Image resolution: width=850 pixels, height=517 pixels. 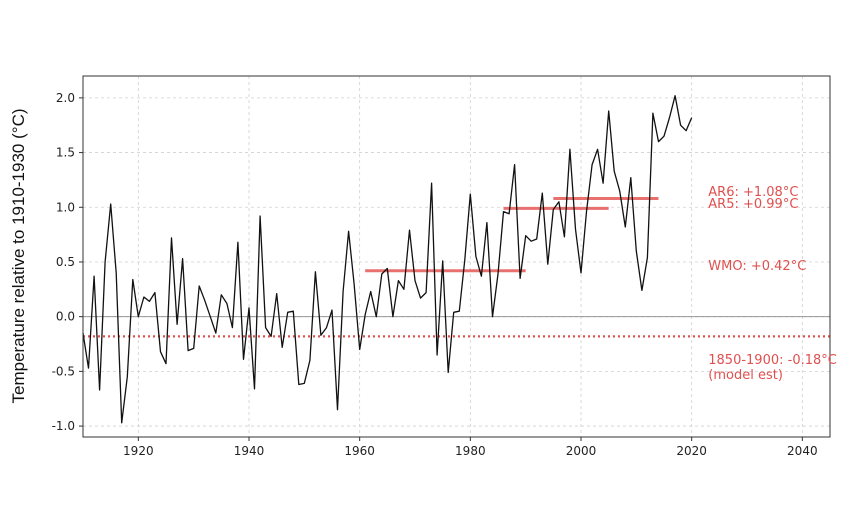 What do you see at coordinates (359, 451) in the screenshot?
I see `x-tick-label: 1960` at bounding box center [359, 451].